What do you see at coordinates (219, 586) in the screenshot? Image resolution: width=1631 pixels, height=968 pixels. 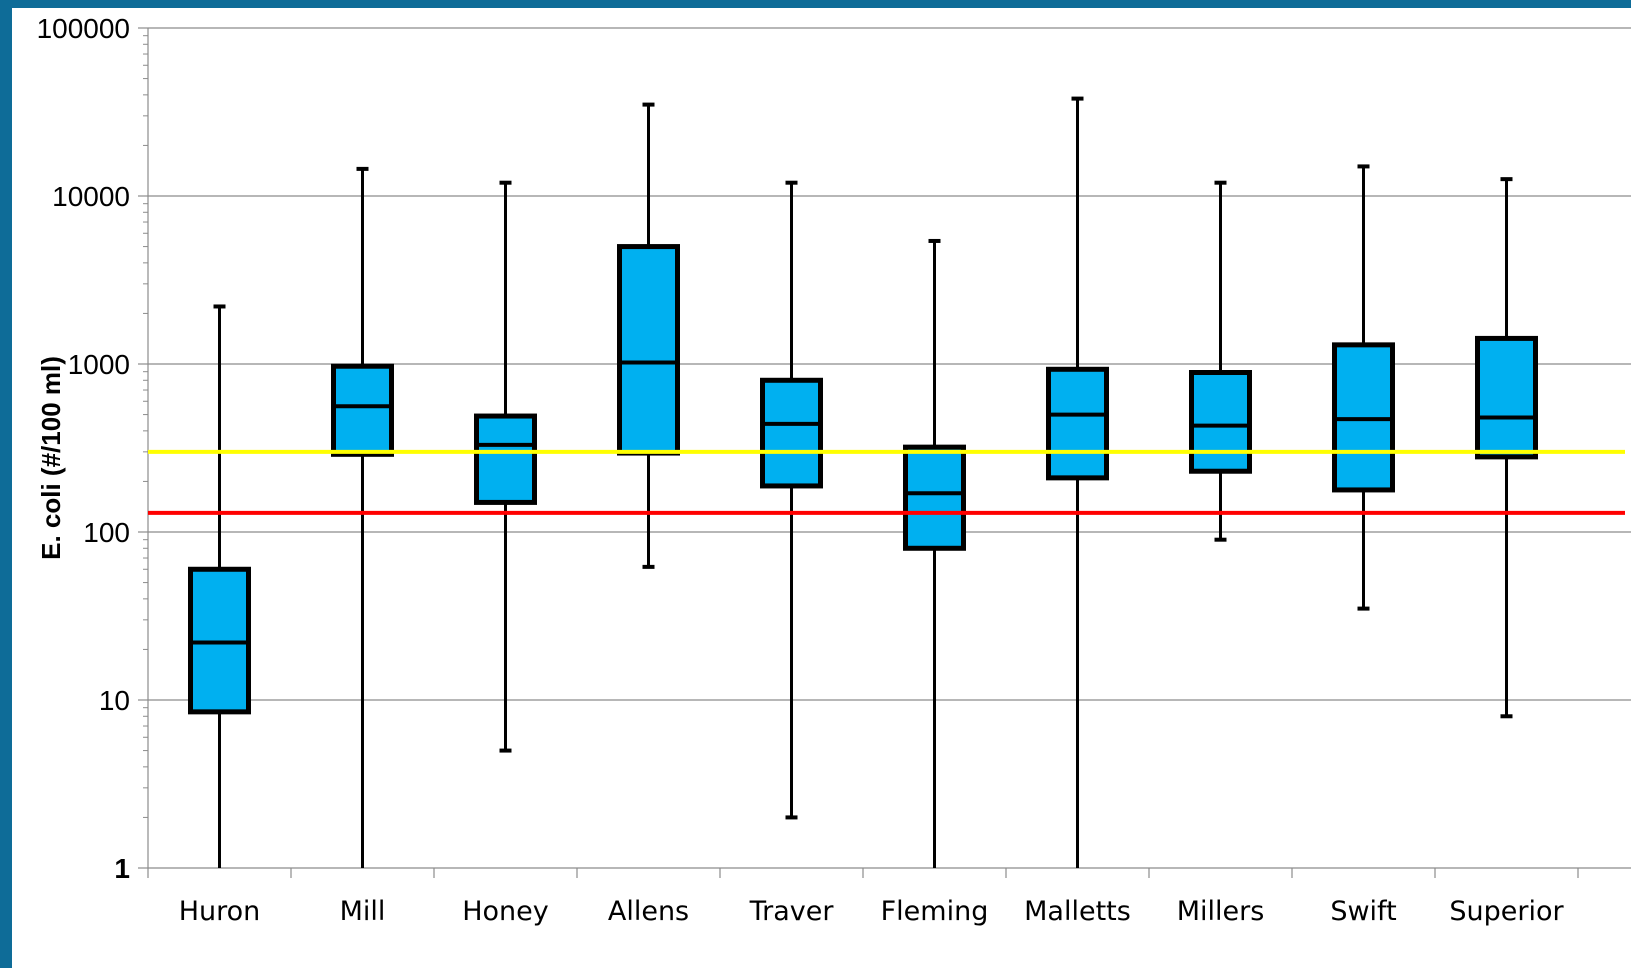 I see `box-huron` at bounding box center [219, 586].